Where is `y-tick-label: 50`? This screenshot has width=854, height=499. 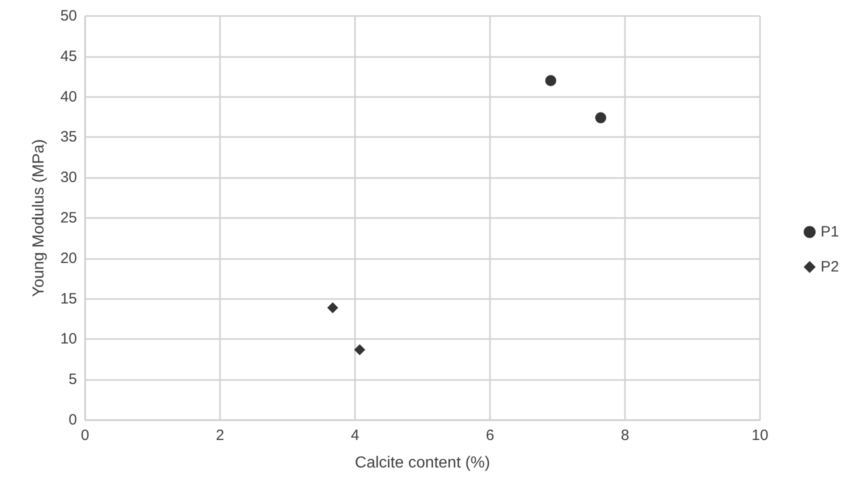
y-tick-label: 50 is located at coordinates (68, 16).